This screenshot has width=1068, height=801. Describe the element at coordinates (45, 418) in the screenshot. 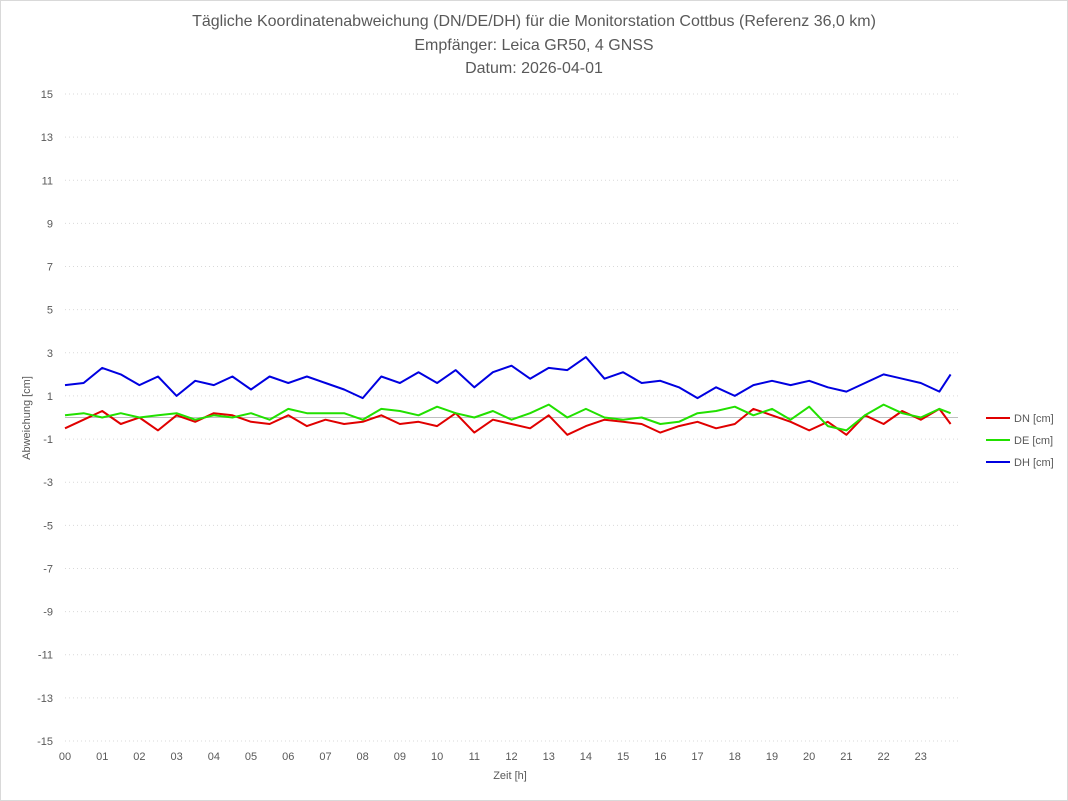

I see `y-tick-labels: 15 13 11 9 7 5 3 1 -1 -3 -5 -7 -9 -11 -13 -15` at that location.